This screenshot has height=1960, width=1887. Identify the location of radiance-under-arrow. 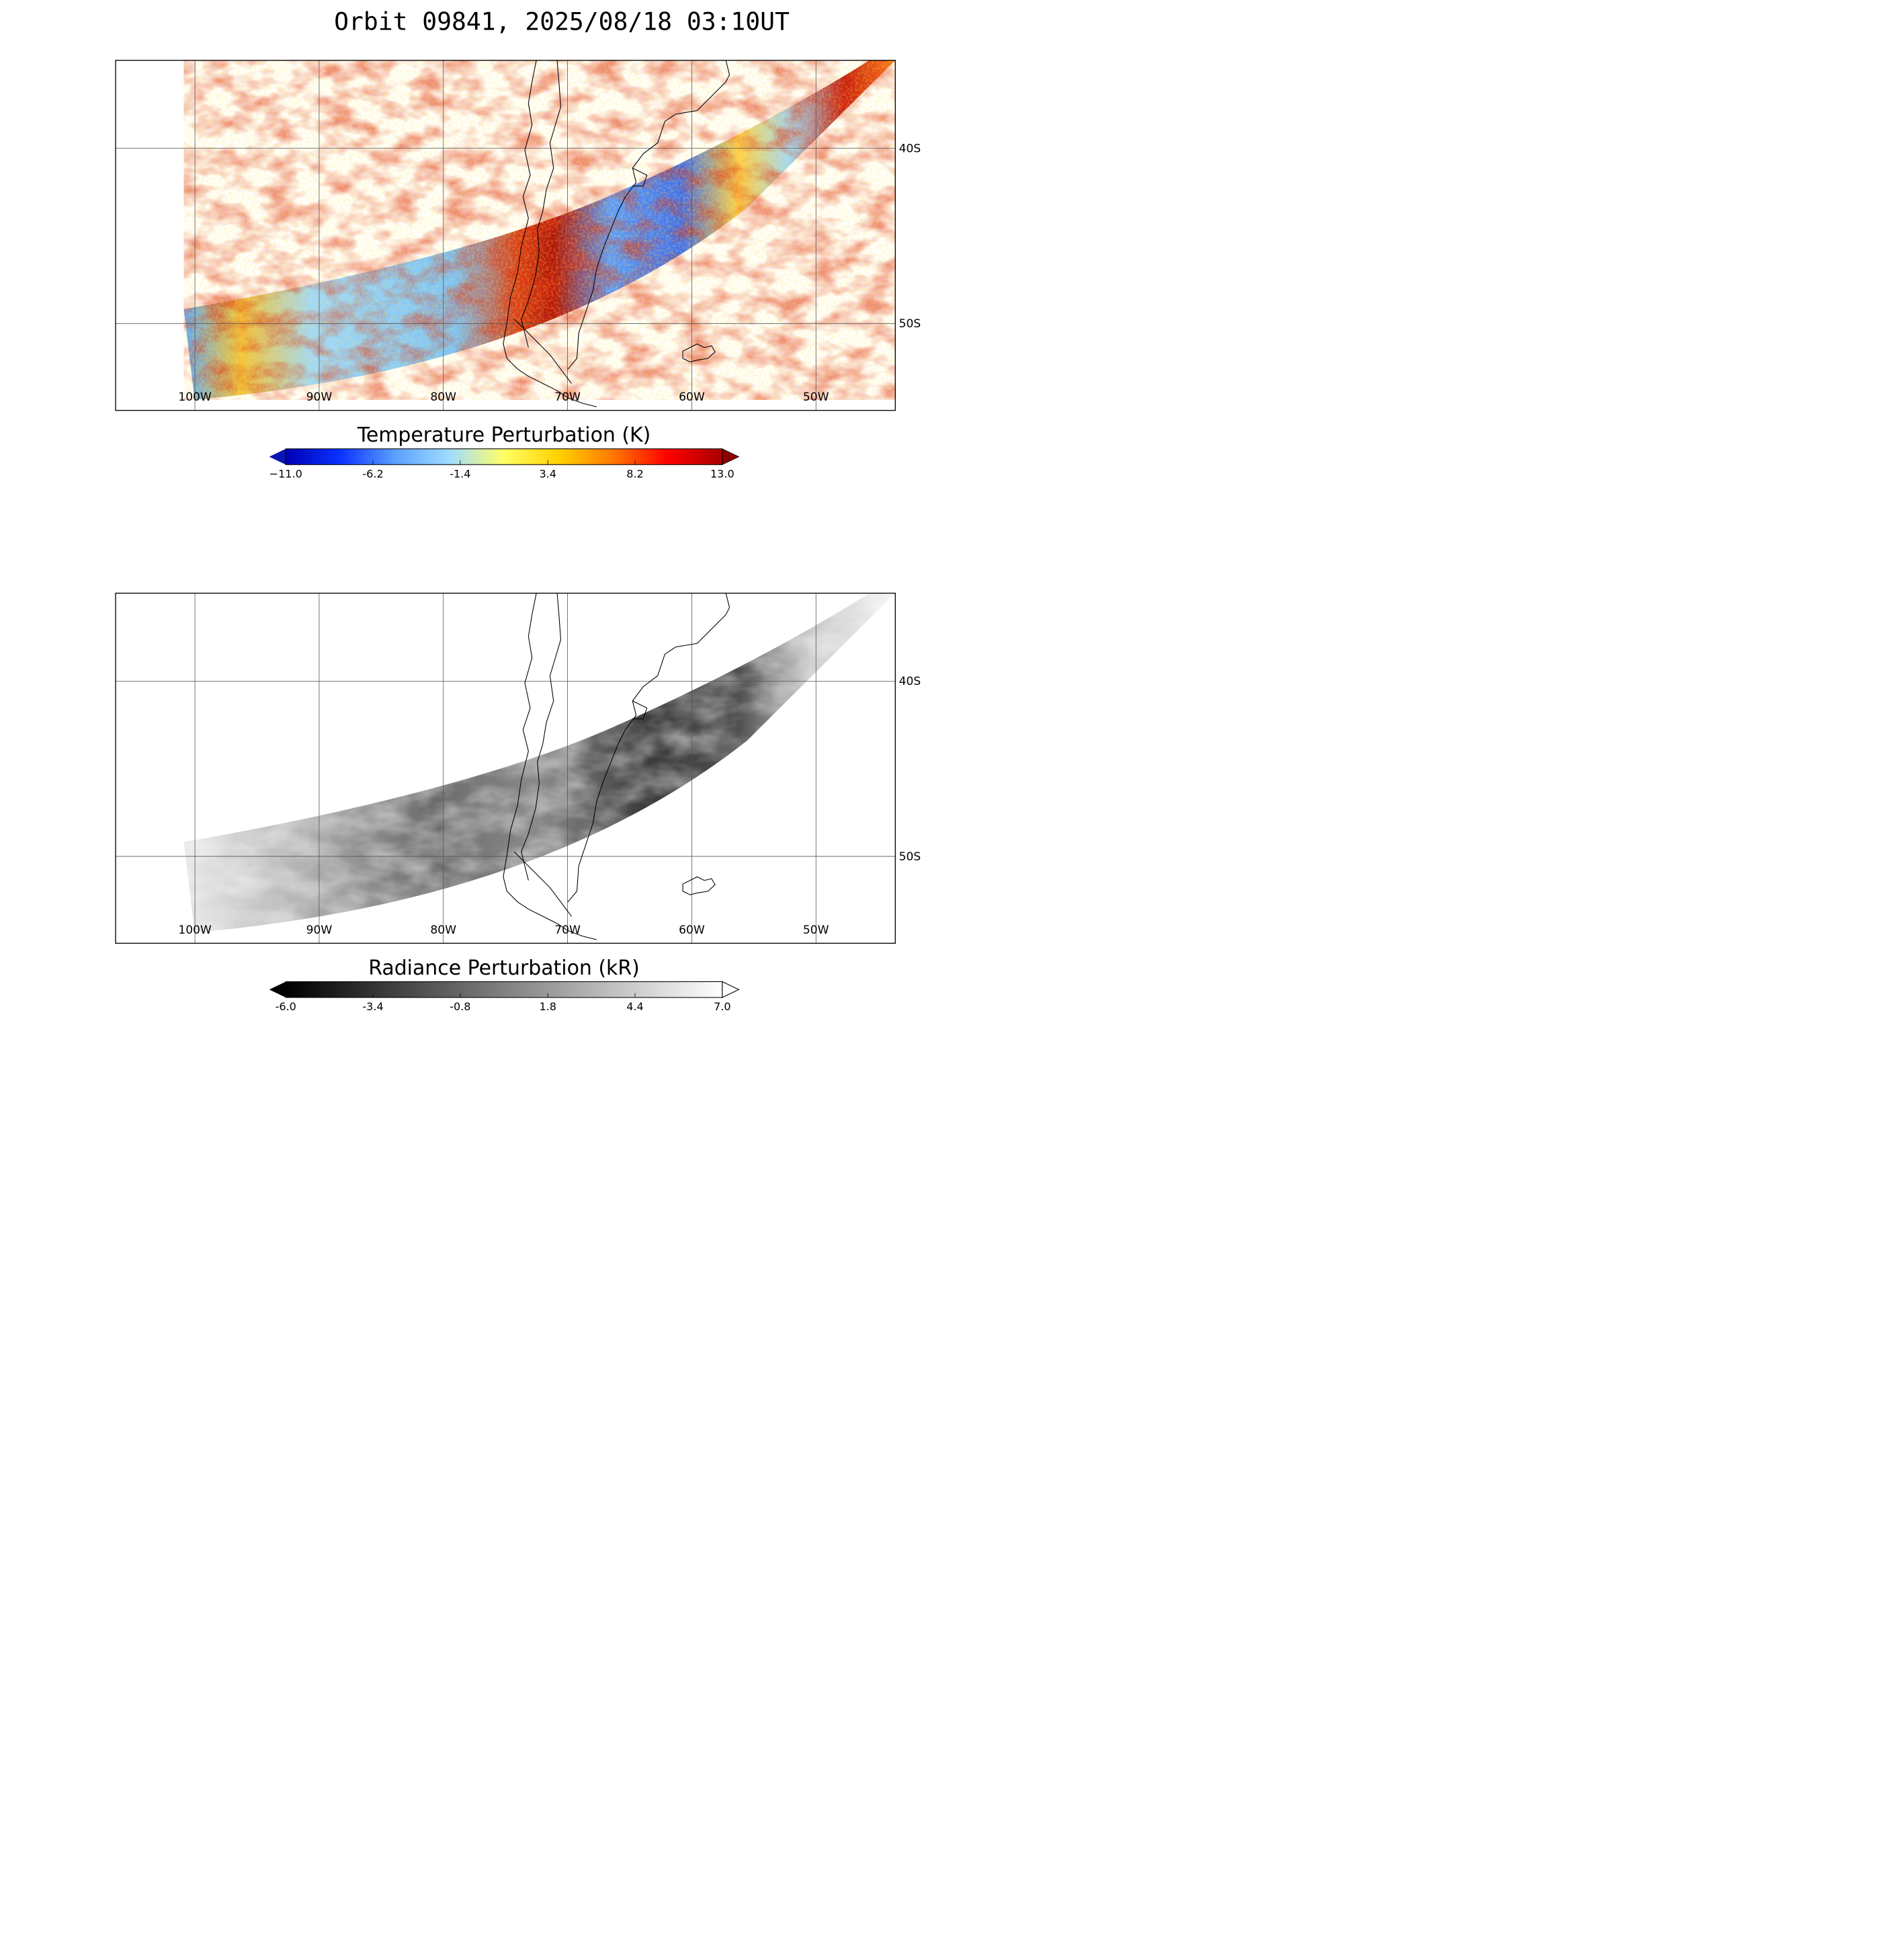
(277, 989).